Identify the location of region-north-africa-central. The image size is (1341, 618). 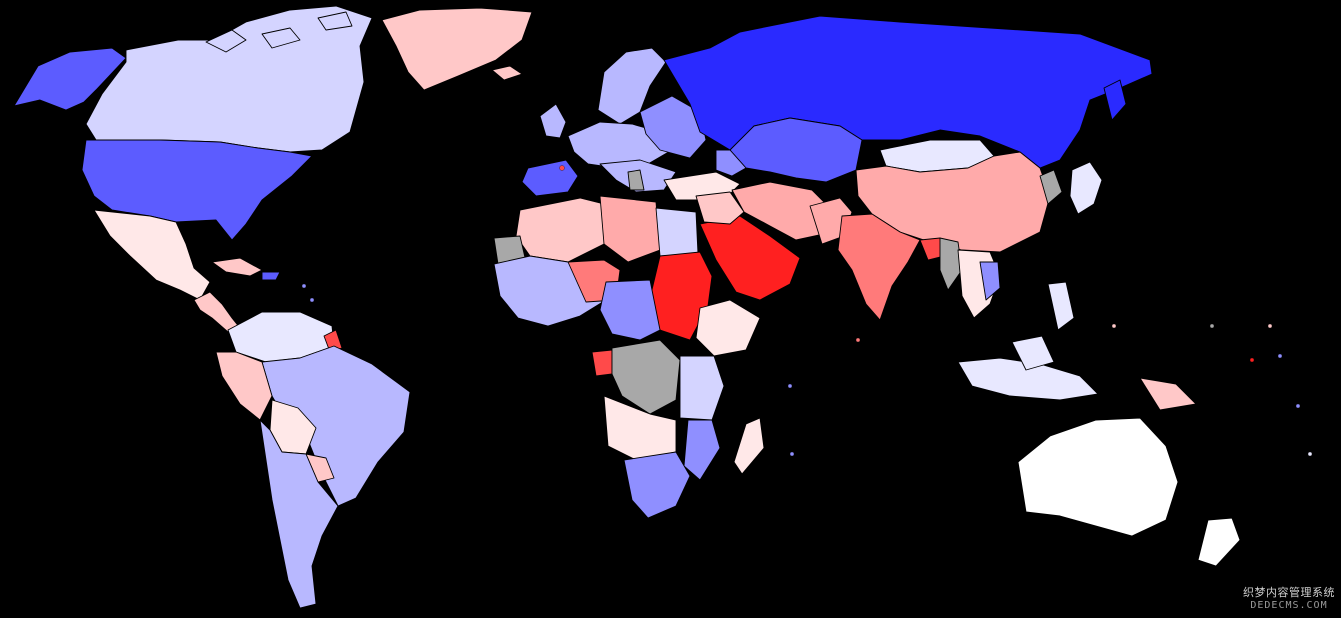
(630, 229).